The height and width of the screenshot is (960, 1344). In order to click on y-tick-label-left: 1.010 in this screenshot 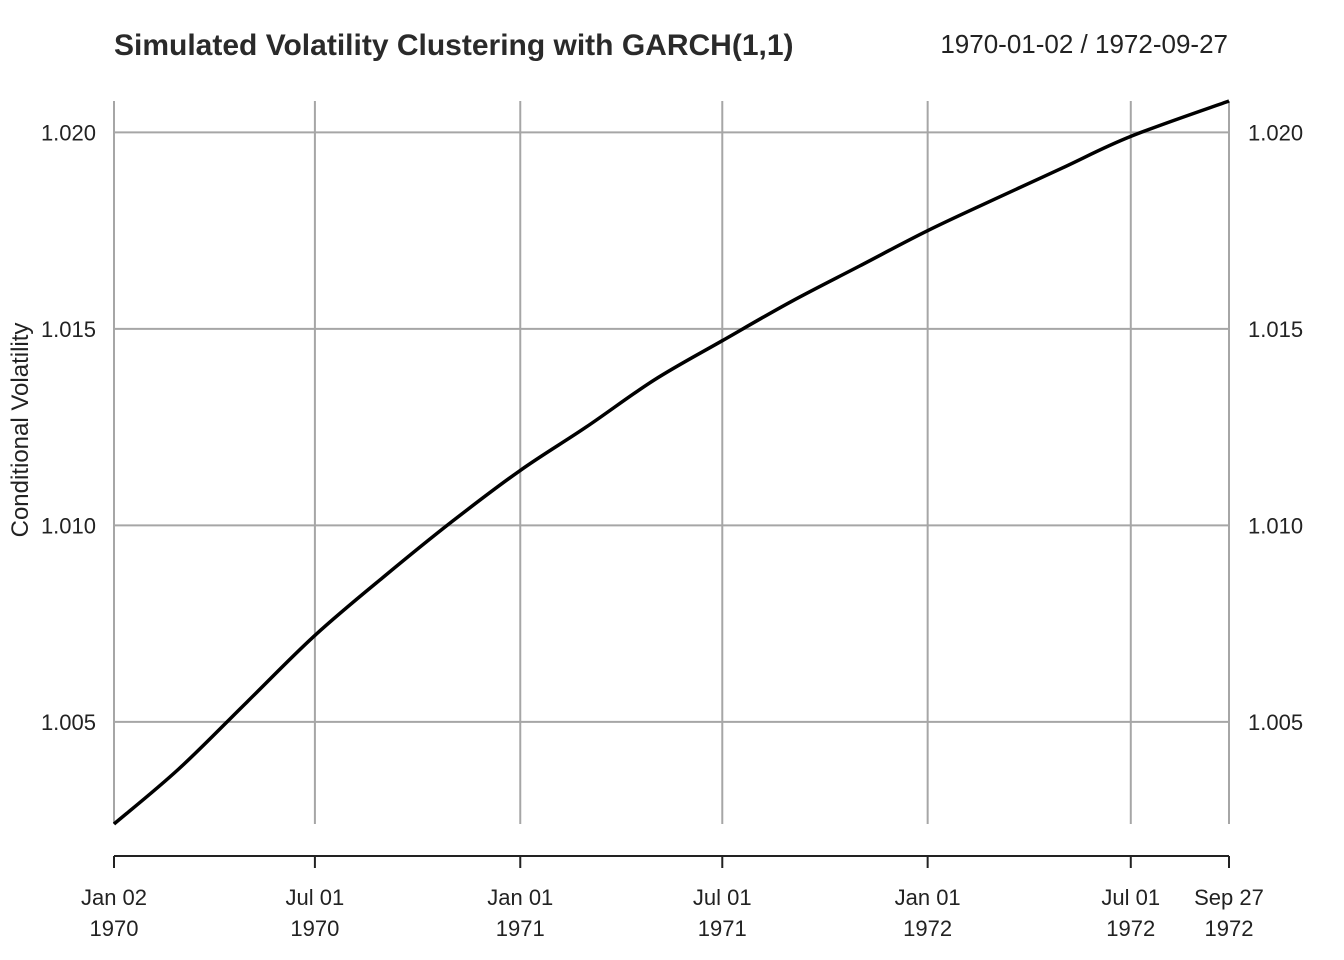, I will do `click(68, 525)`.